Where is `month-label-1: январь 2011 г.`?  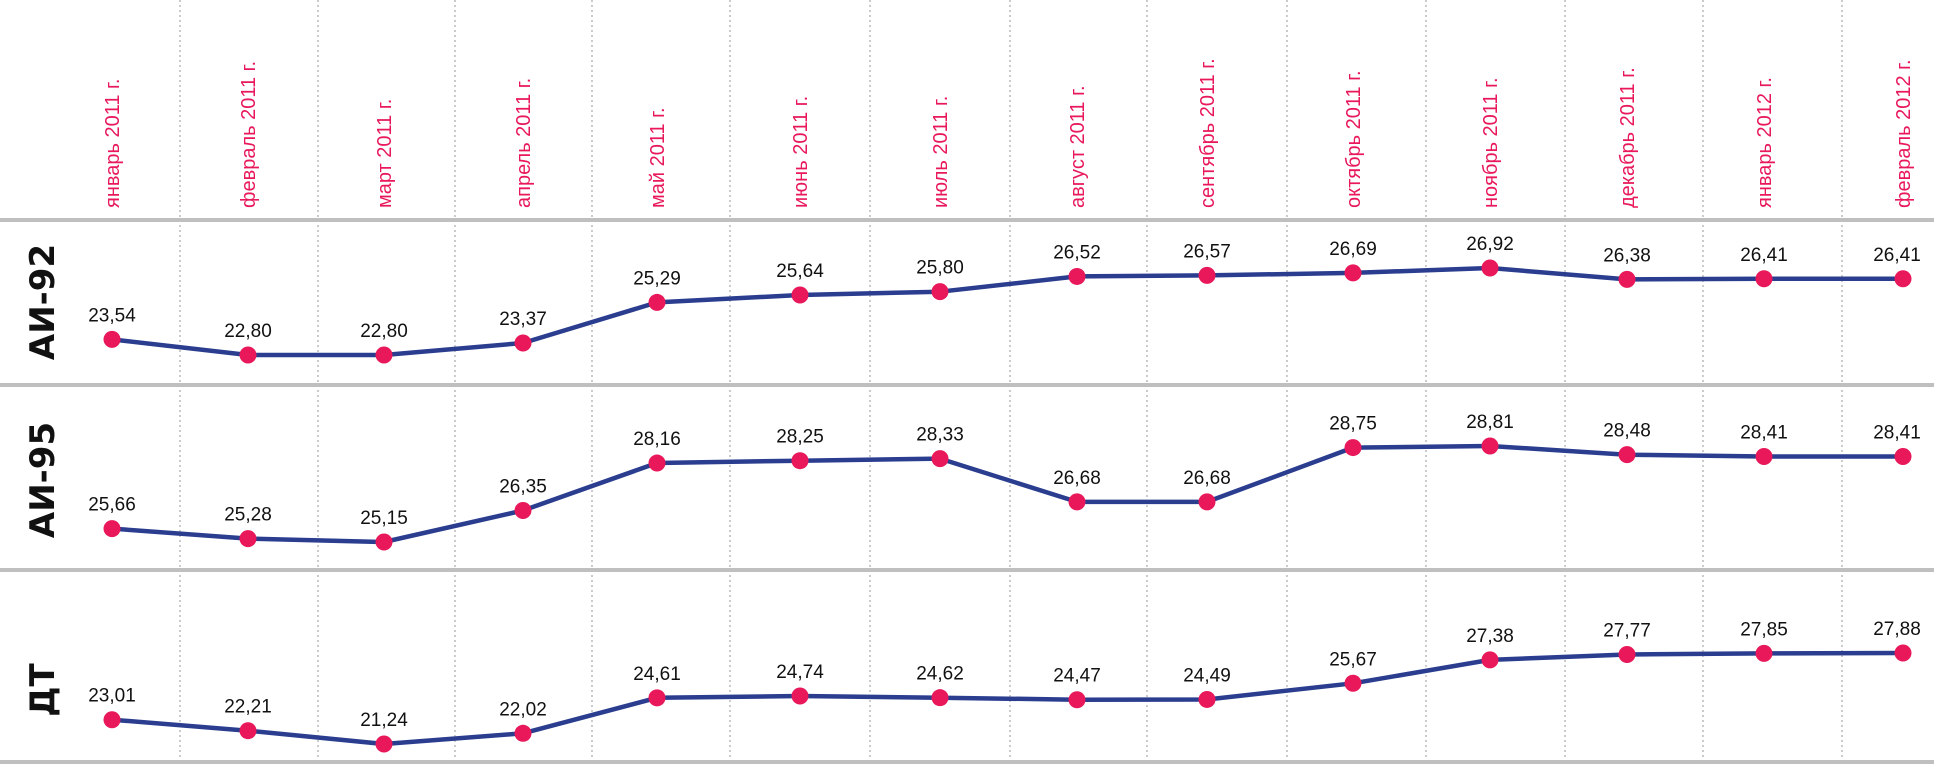 month-label-1: январь 2011 г. is located at coordinates (113, 143).